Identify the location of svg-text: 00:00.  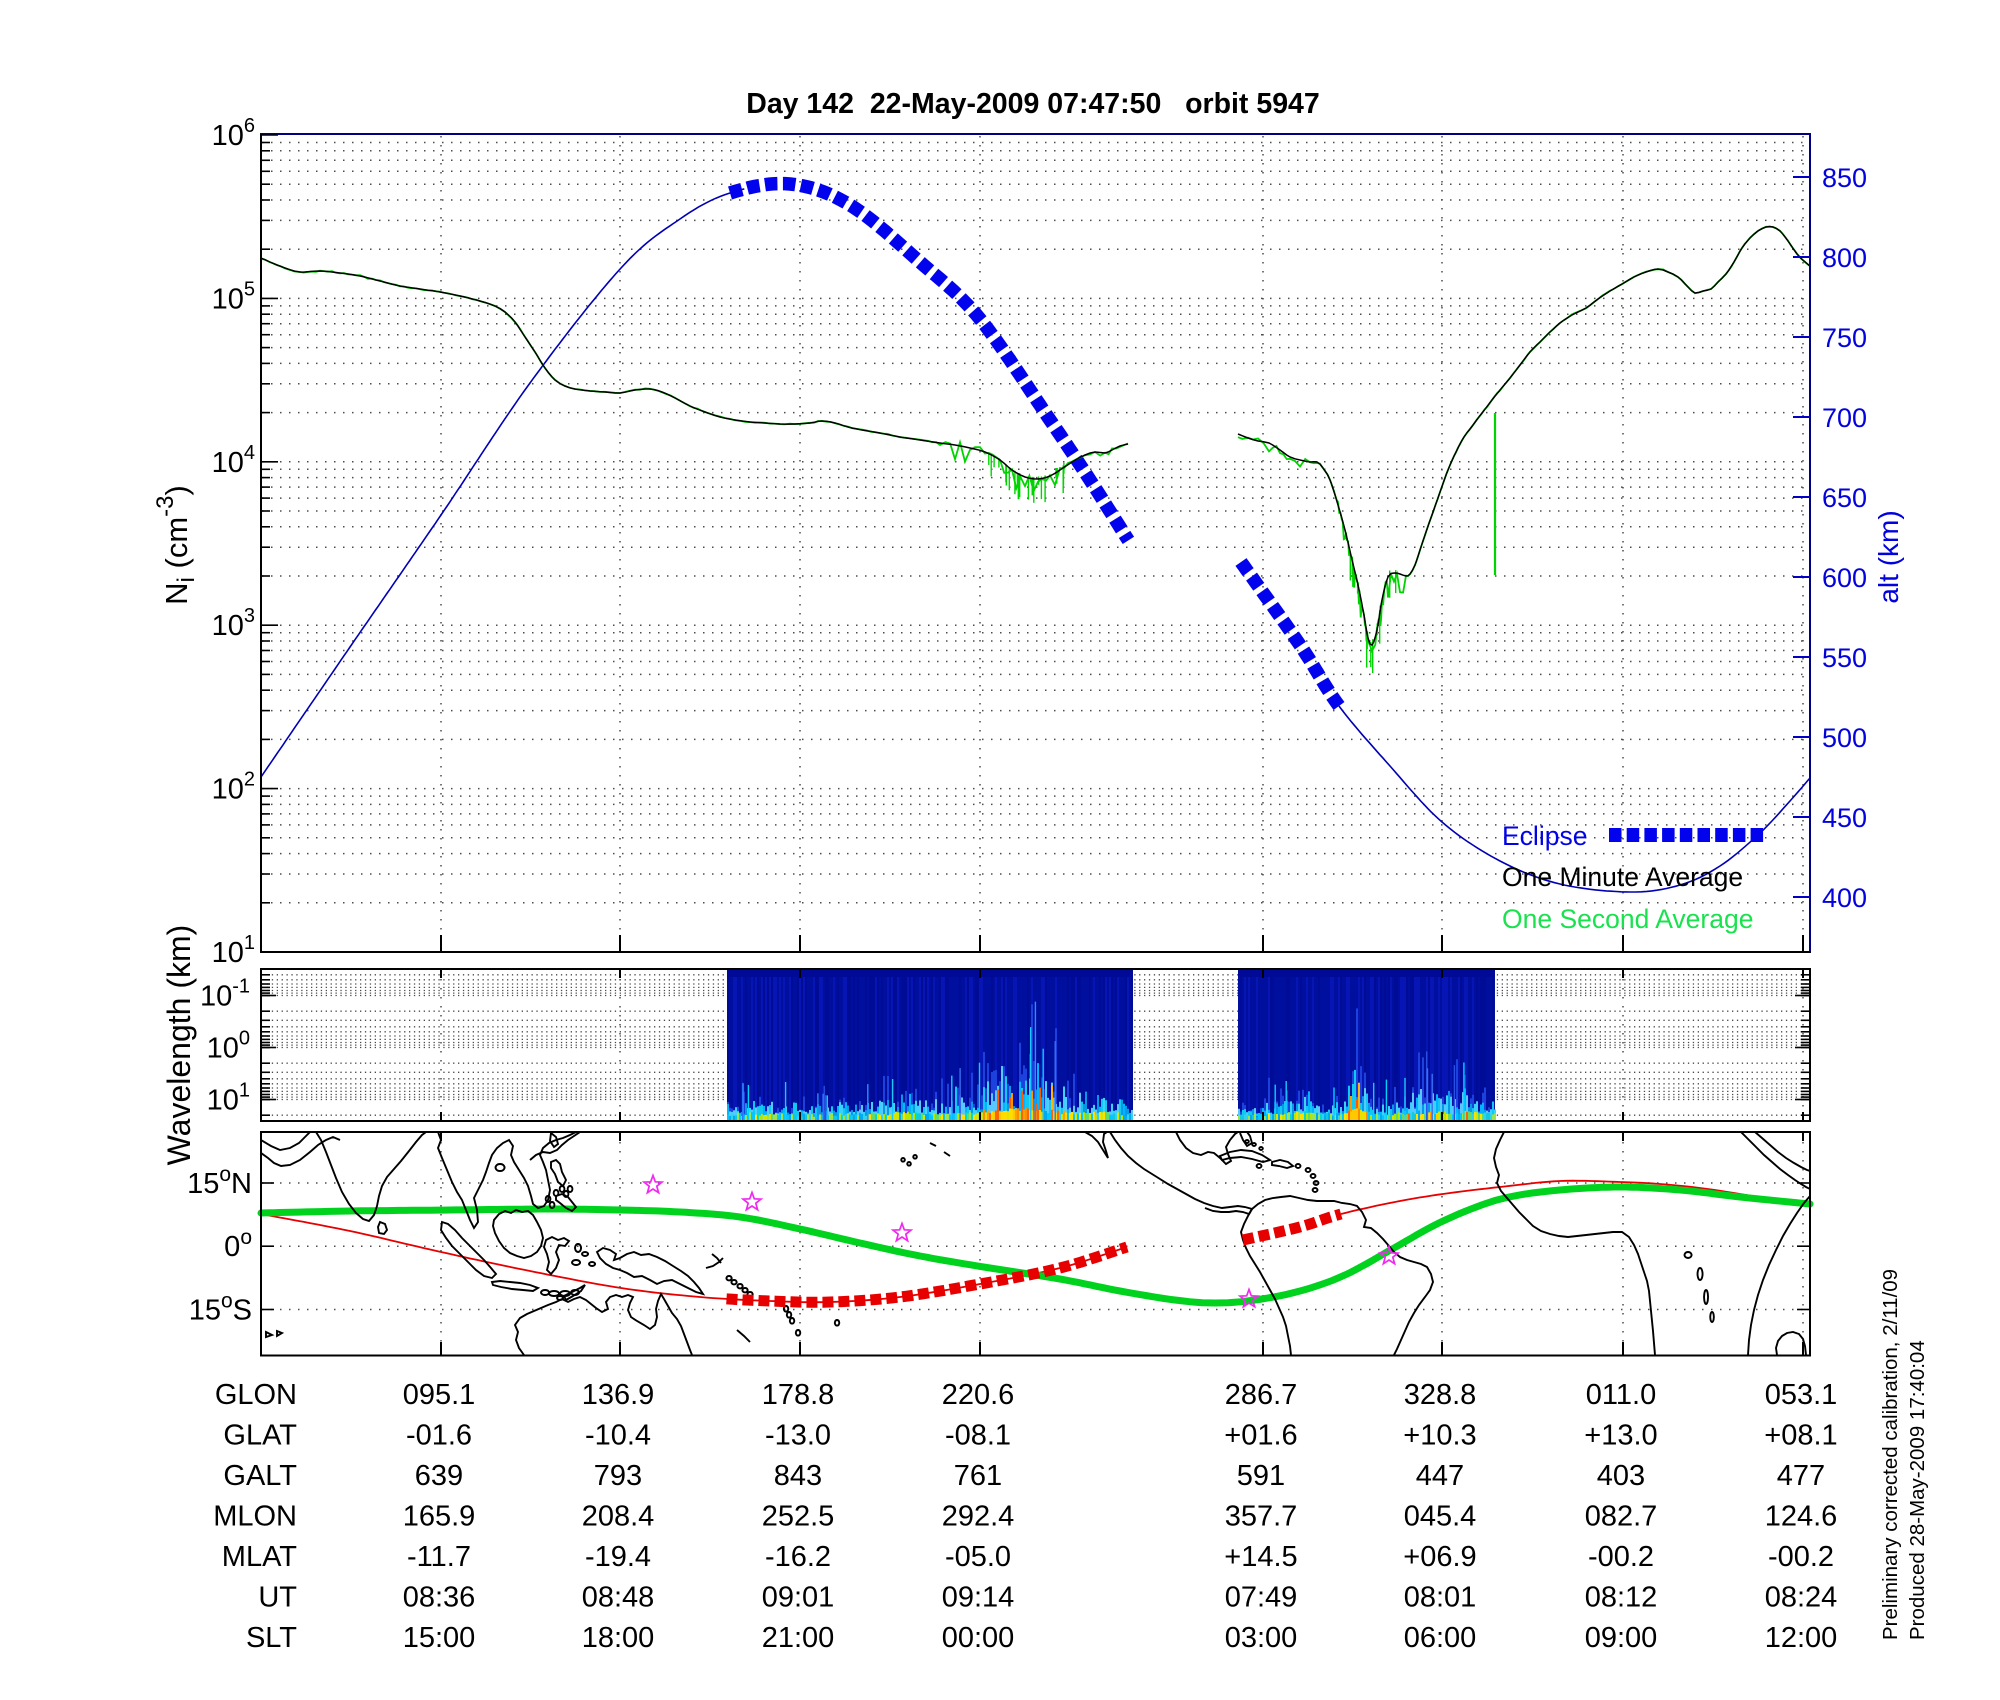
(978, 1638).